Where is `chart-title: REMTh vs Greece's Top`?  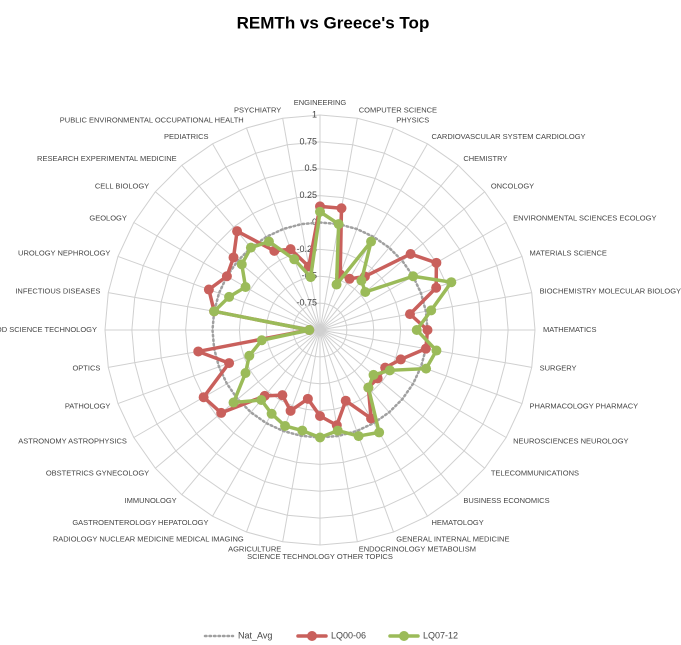 chart-title: REMTh vs Greece's Top is located at coordinates (333, 22).